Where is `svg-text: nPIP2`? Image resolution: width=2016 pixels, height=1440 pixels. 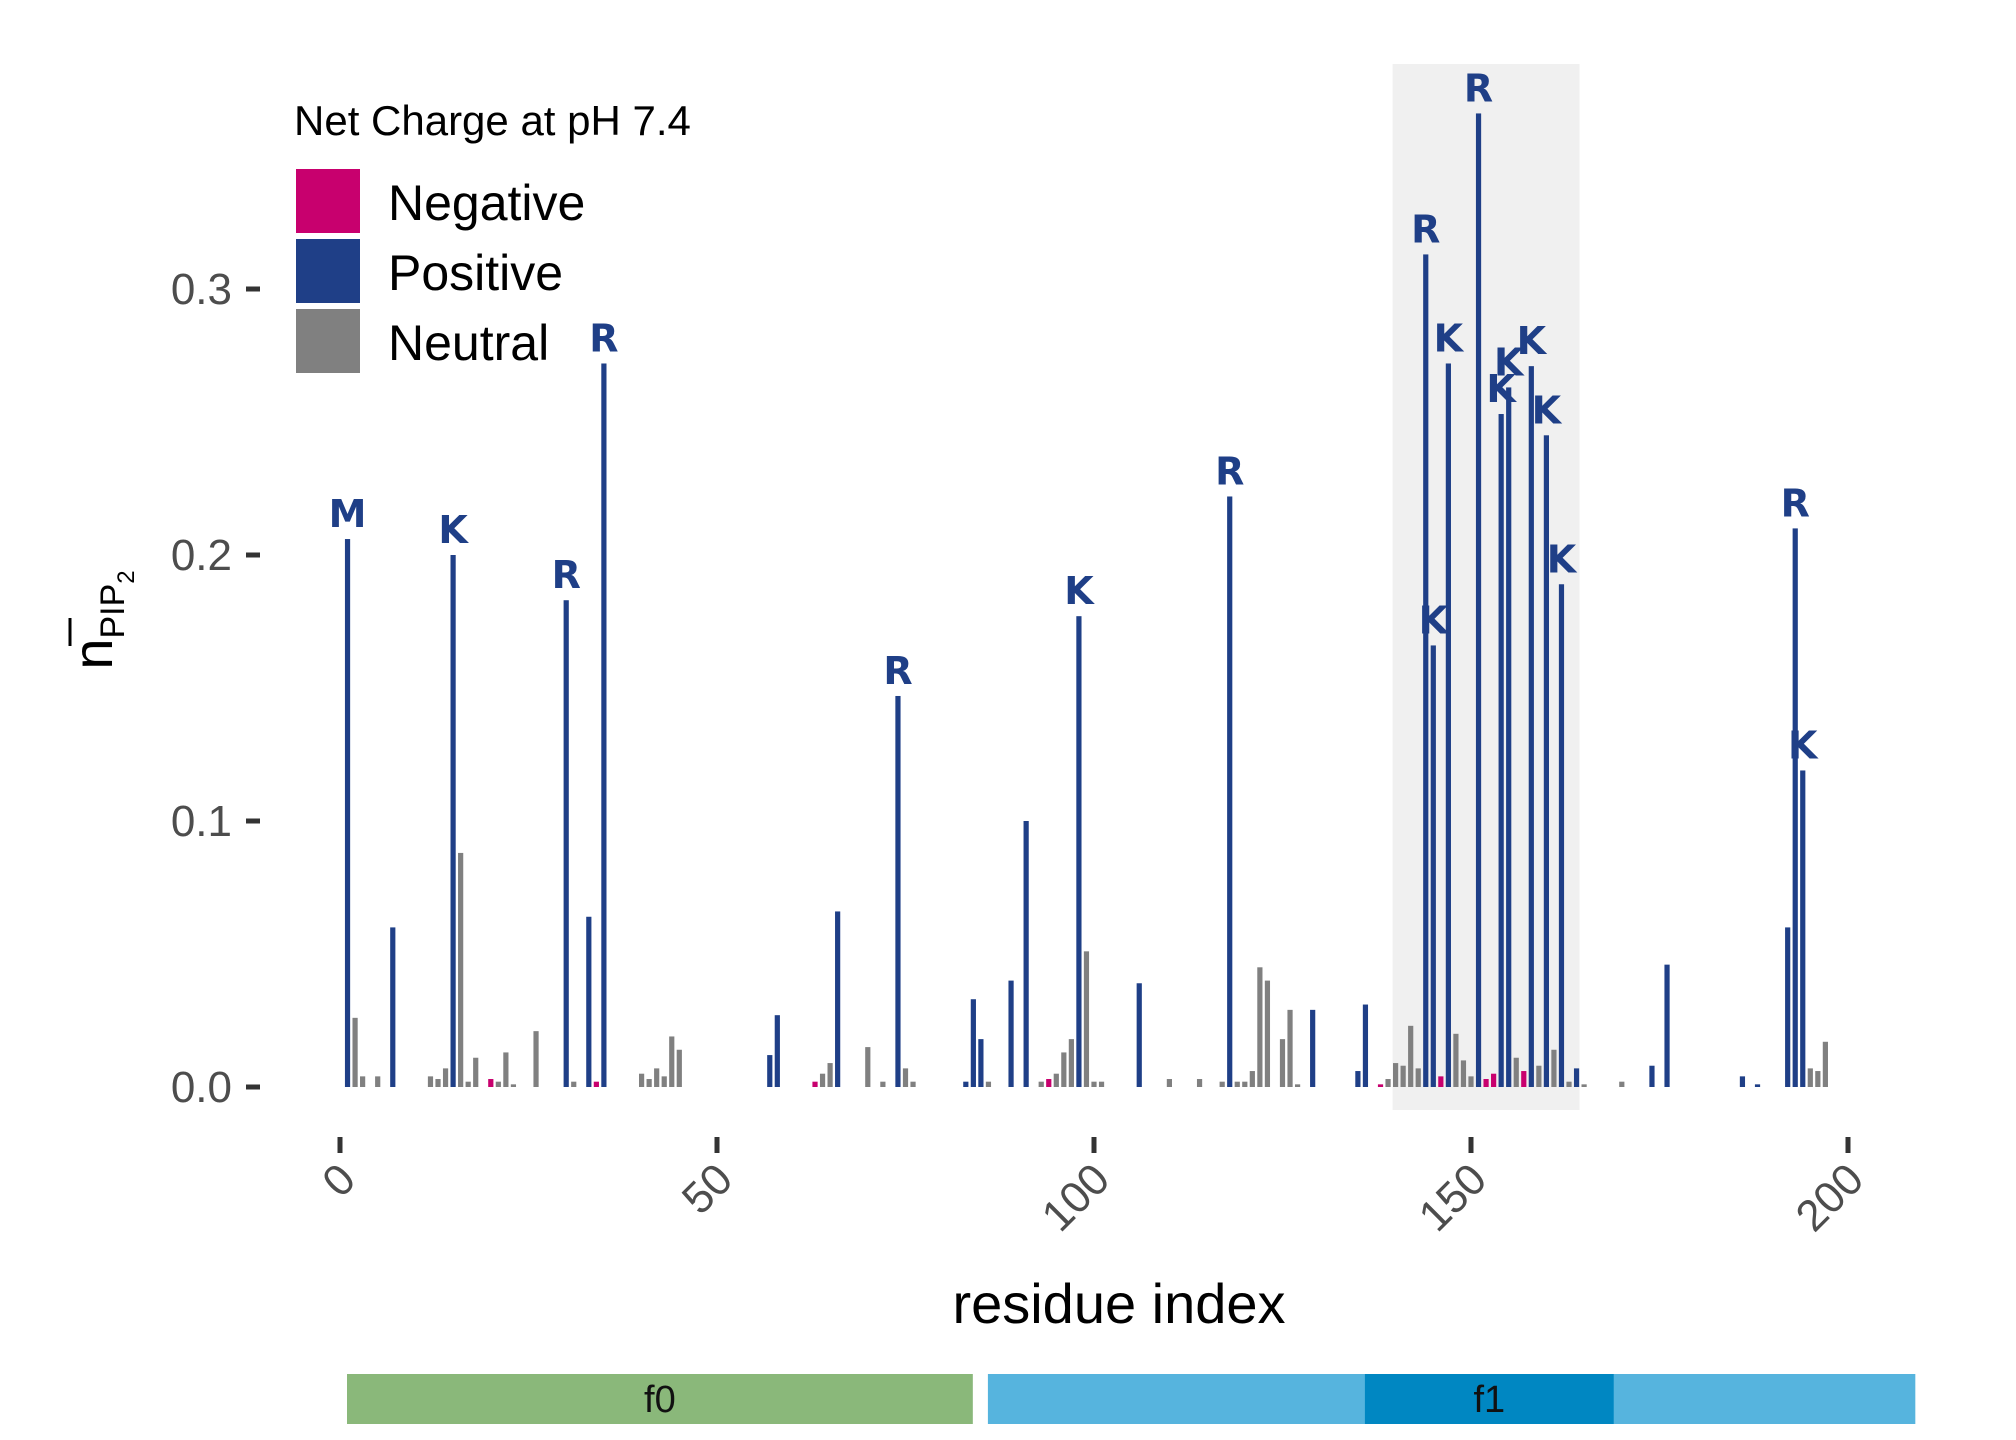 svg-text: nPIP2 is located at coordinates (100, 619).